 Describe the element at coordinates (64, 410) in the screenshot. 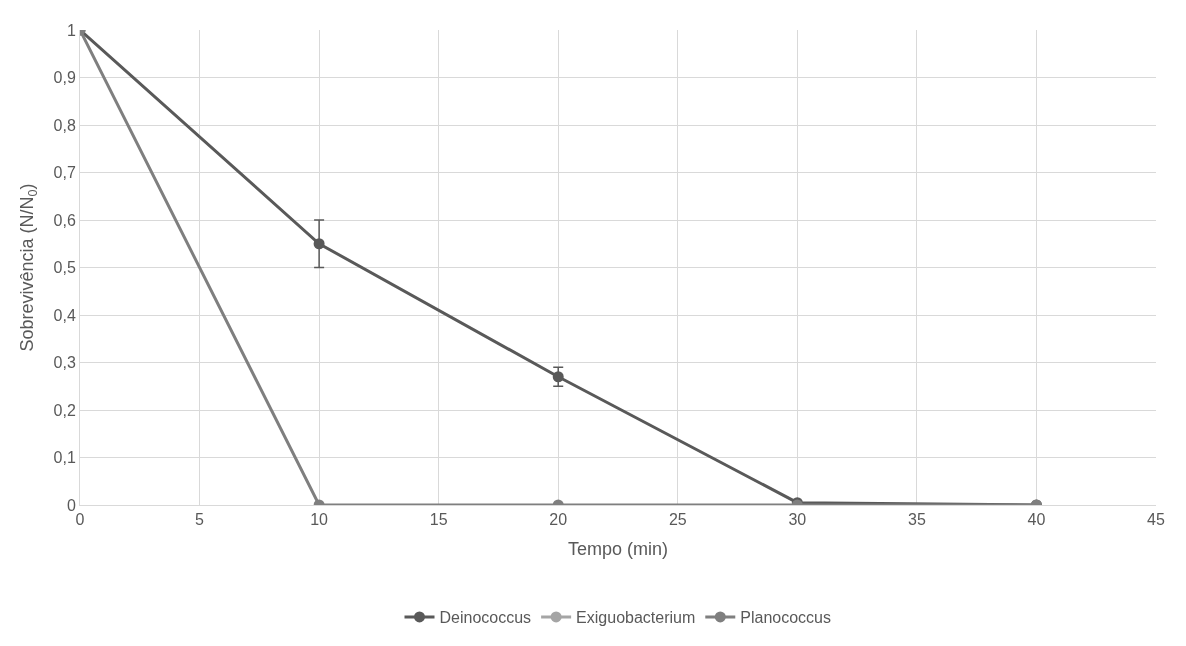

I see `y-tick-label: 0,2` at that location.